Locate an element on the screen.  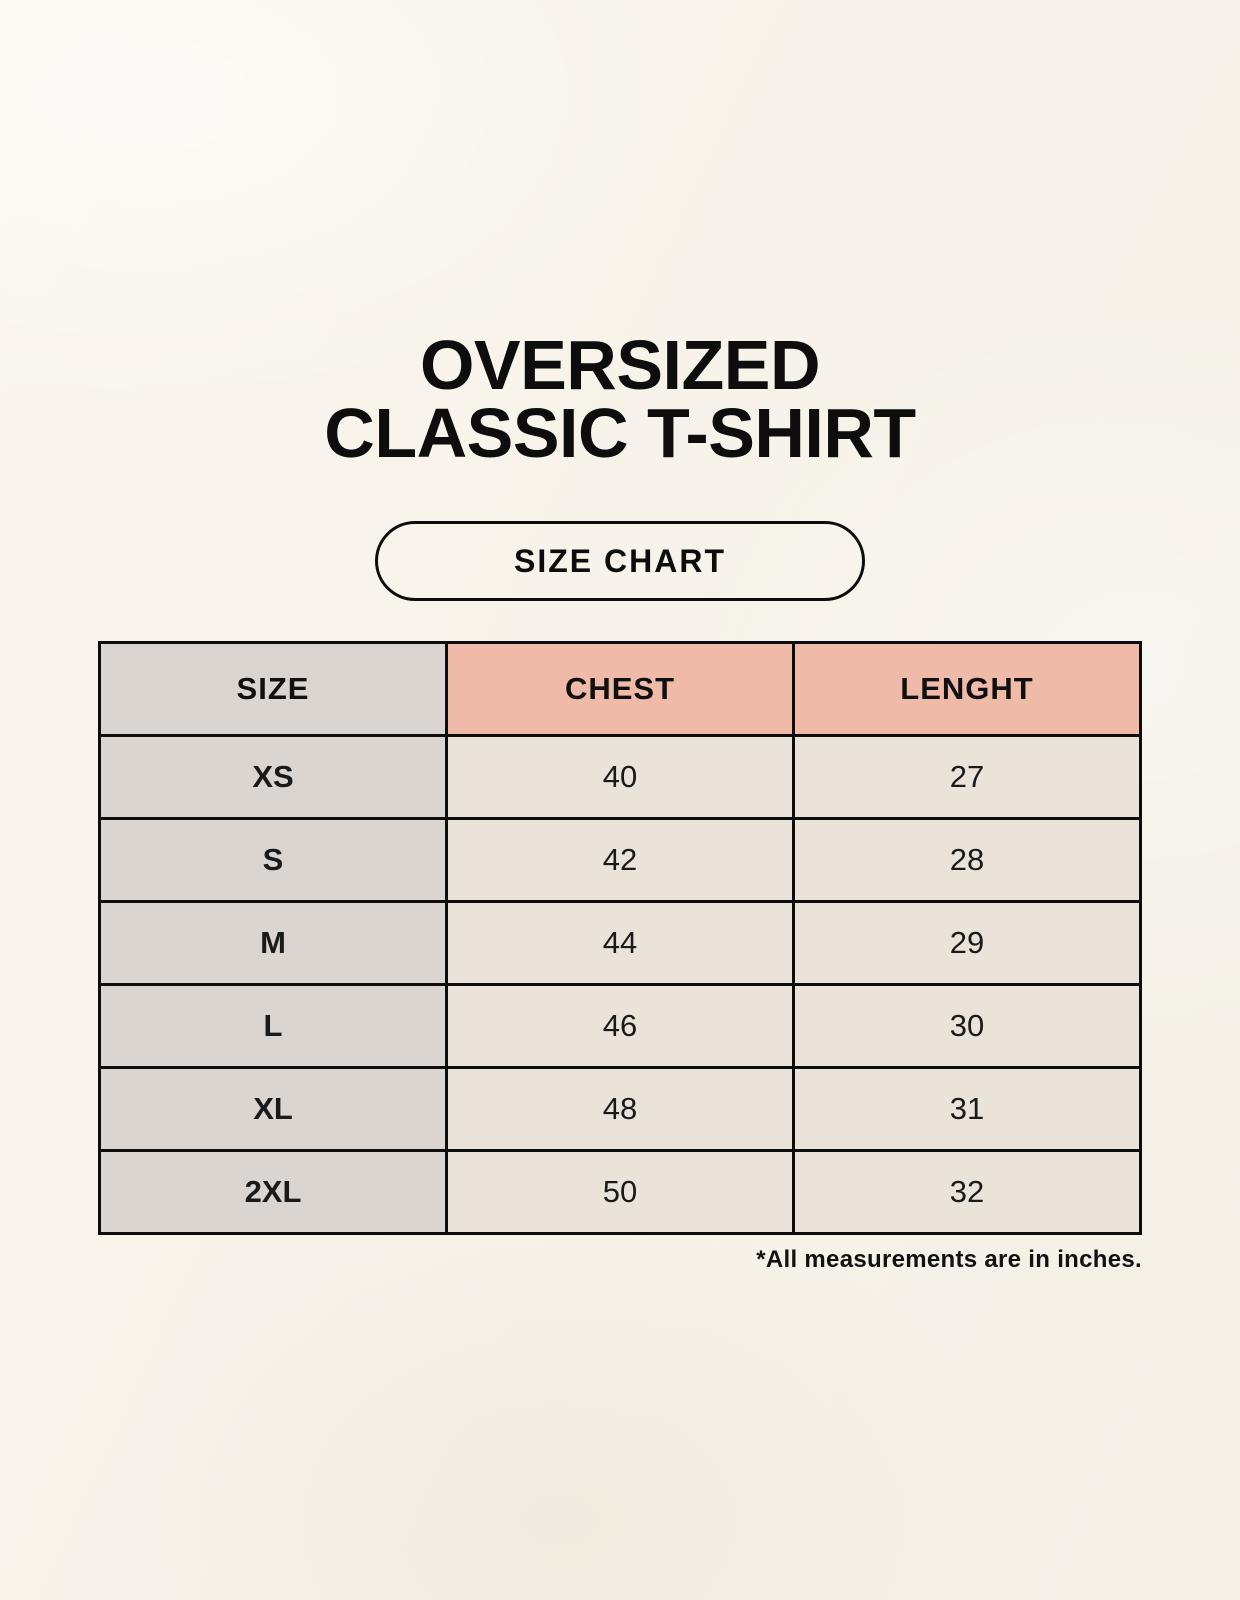
chest-cell: 40 is located at coordinates (620, 777).